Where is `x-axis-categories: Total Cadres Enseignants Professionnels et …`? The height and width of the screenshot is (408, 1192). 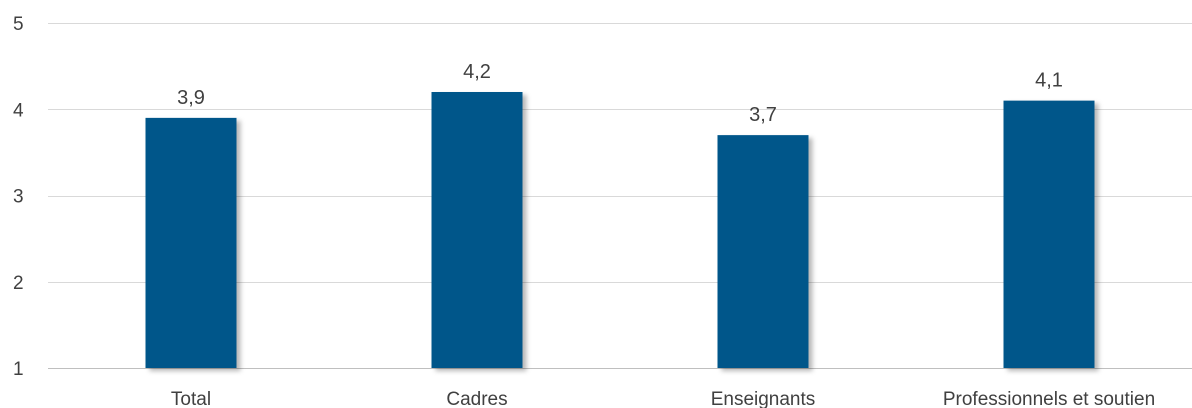 x-axis-categories: Total Cadres Enseignants Professionnels et … is located at coordinates (663, 398).